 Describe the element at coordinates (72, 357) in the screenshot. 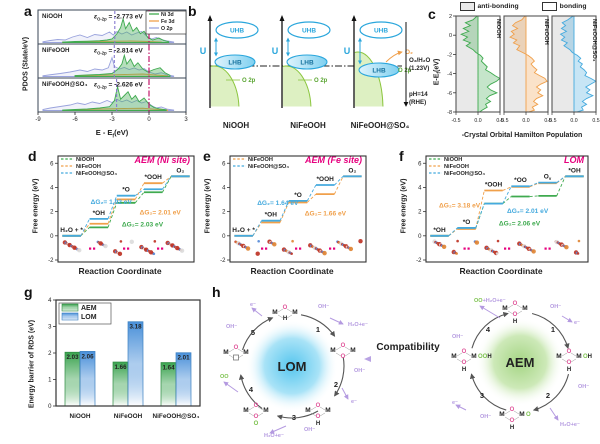

I see `svg-text: 2.03` at that location.